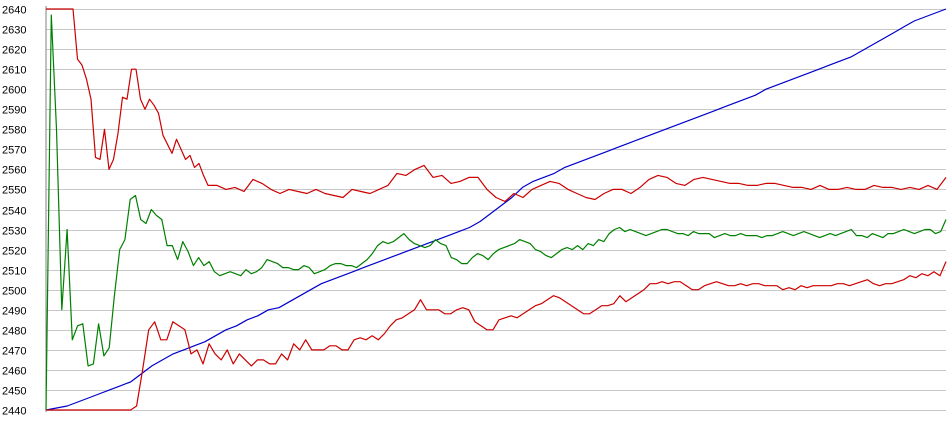 The height and width of the screenshot is (435, 950). Describe the element at coordinates (14, 272) in the screenshot. I see `y-tick-label: 2510` at that location.